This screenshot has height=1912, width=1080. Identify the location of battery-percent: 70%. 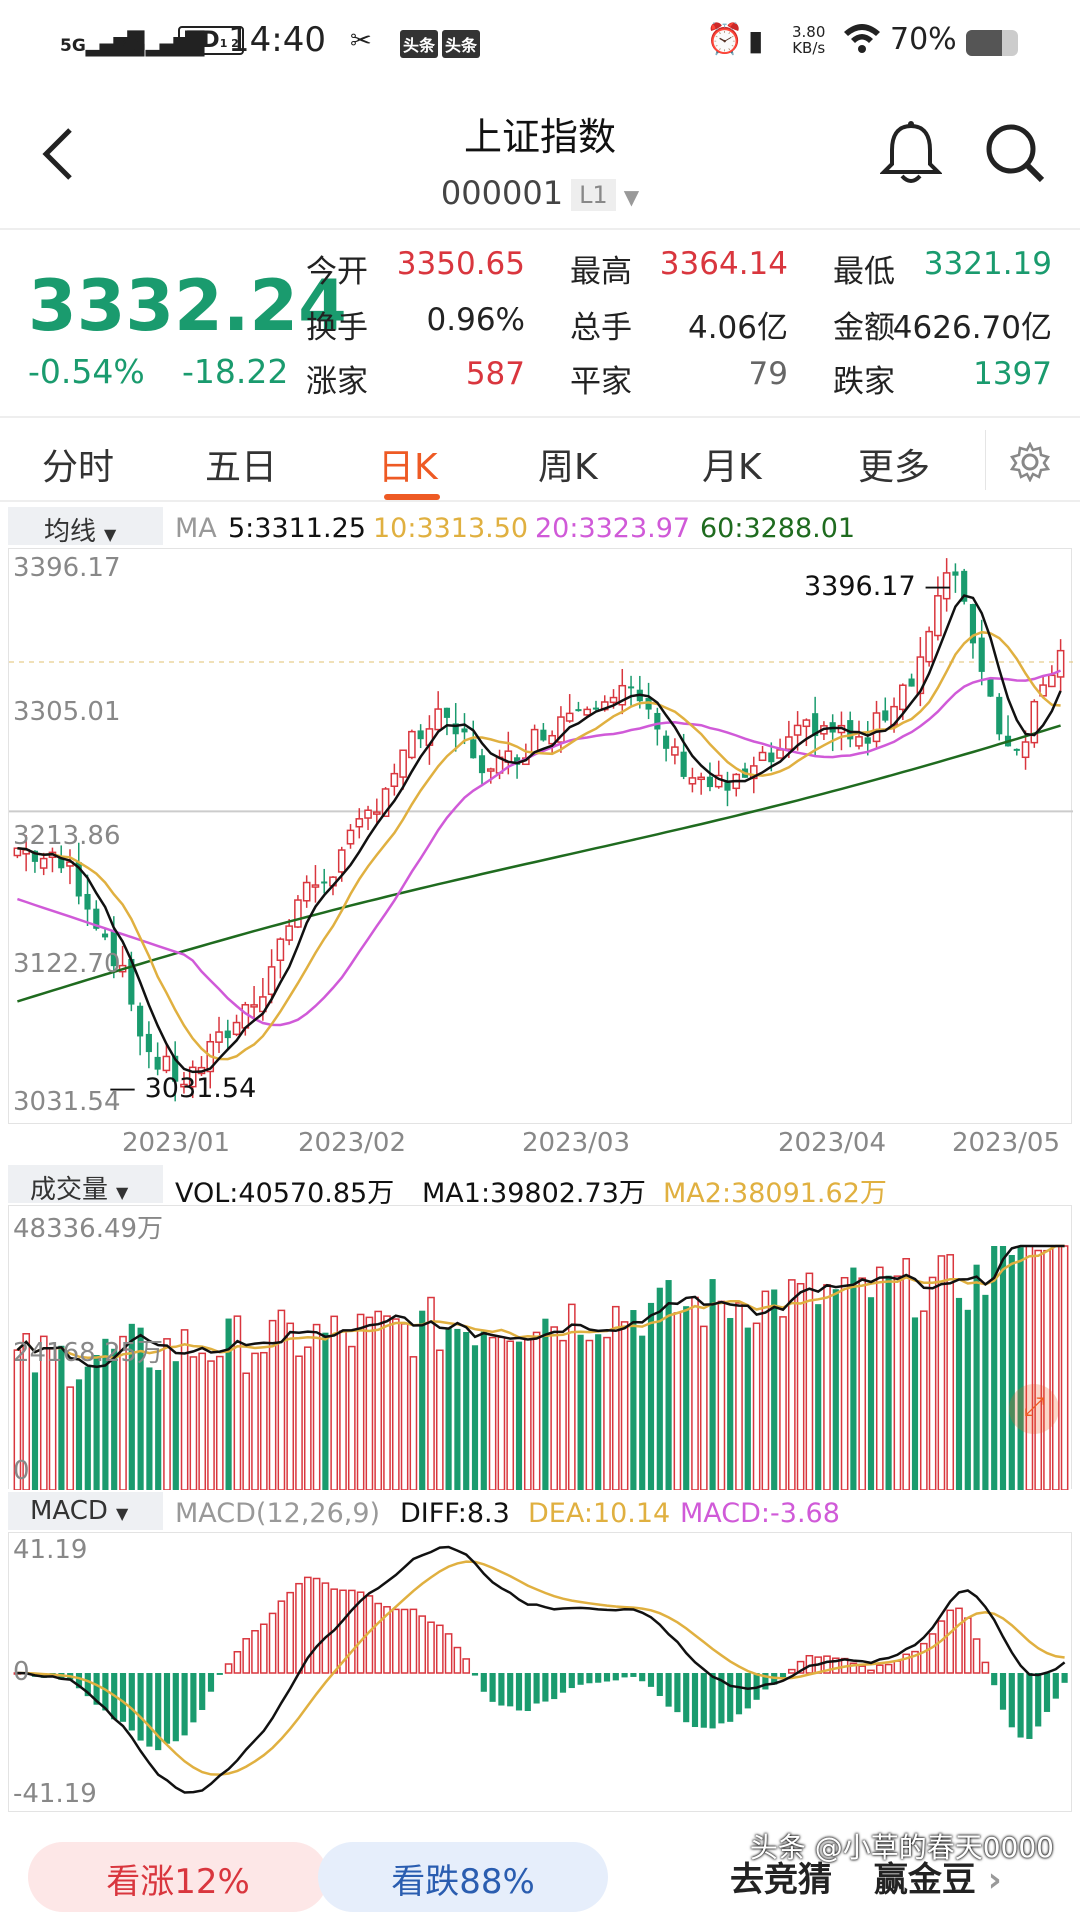
(923, 39).